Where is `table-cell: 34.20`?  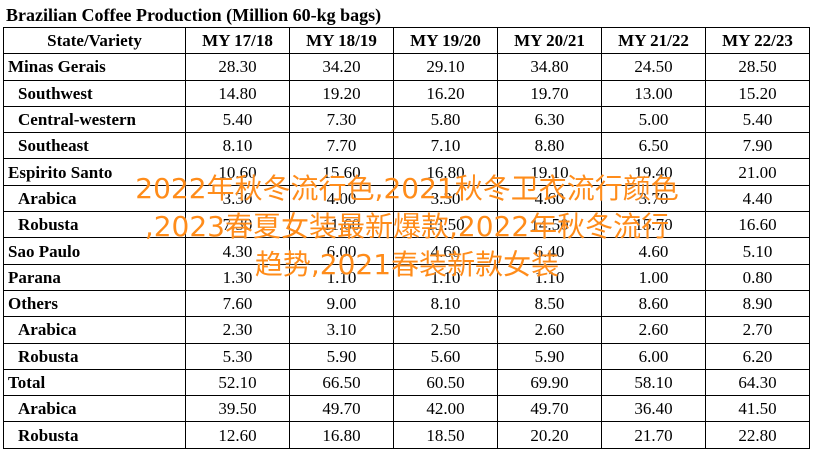 table-cell: 34.20 is located at coordinates (341, 67).